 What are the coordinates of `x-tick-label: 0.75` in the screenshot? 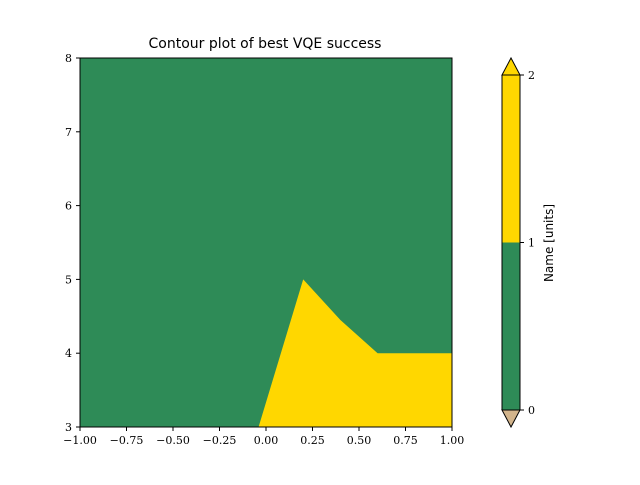 It's located at (405, 440).